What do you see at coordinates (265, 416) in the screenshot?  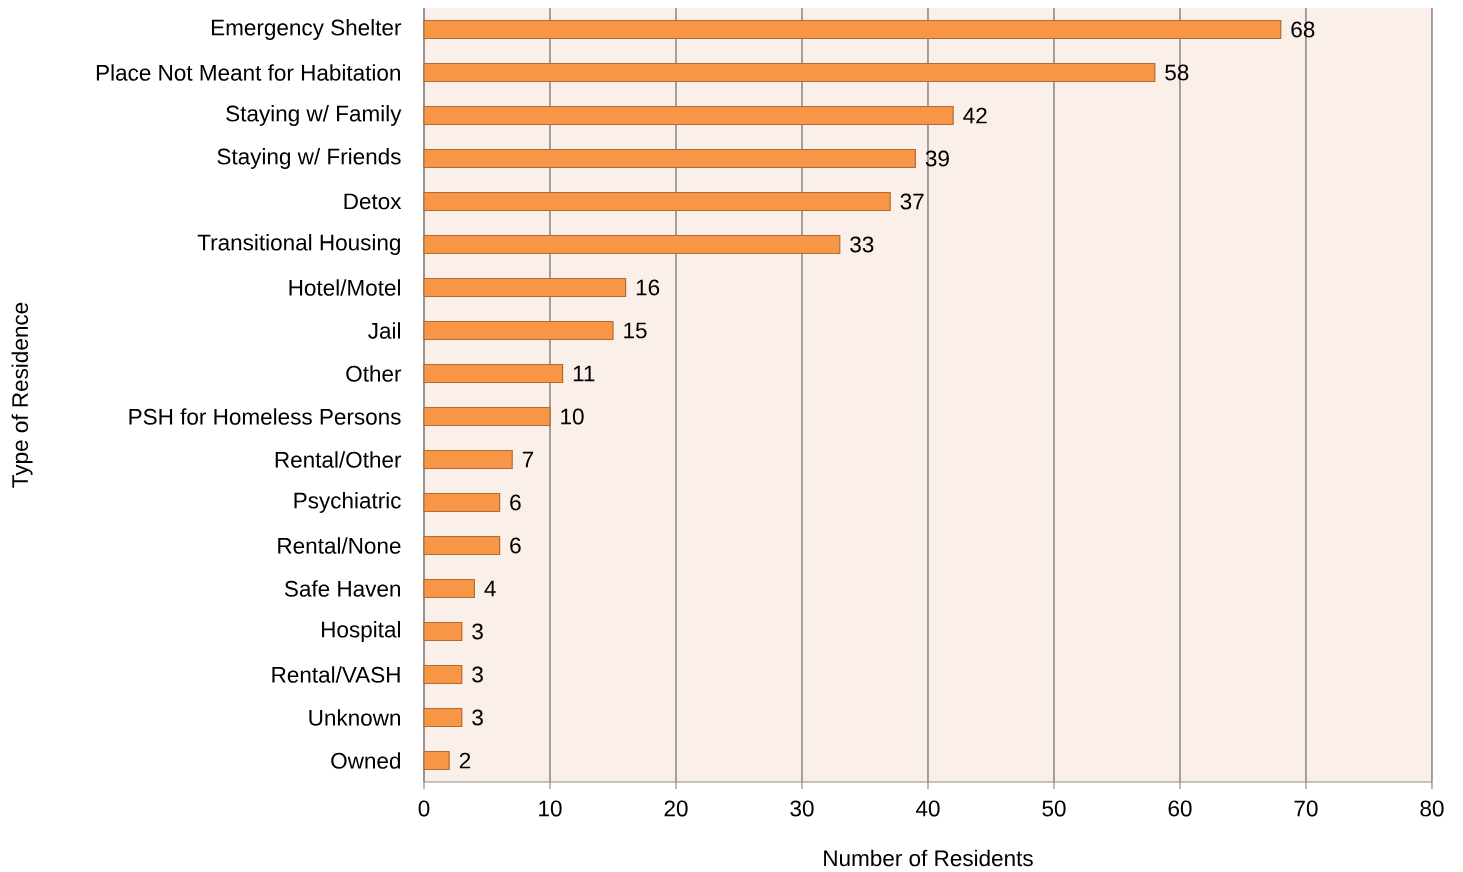 I see `y-tick-label: PSH for Homeless Persons` at bounding box center [265, 416].